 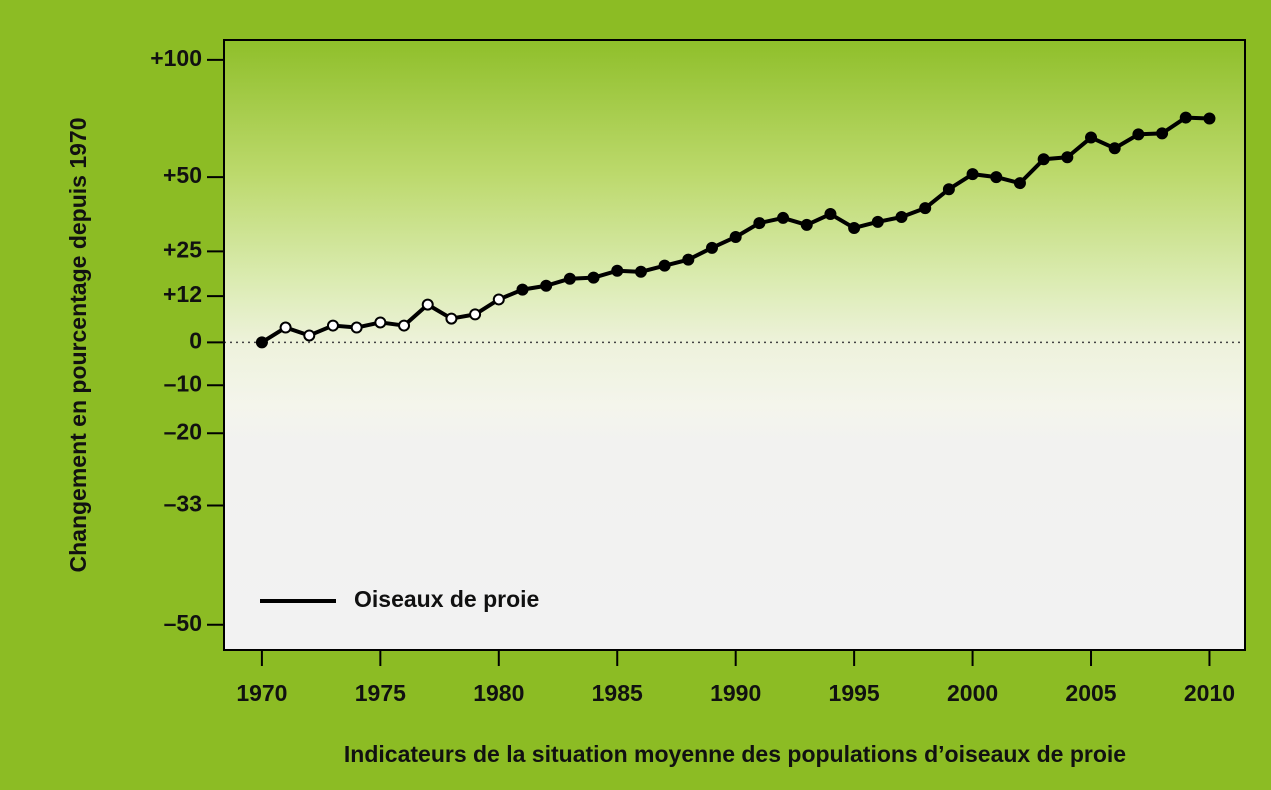 What do you see at coordinates (854, 693) in the screenshot?
I see `x-tick-label: 1995` at bounding box center [854, 693].